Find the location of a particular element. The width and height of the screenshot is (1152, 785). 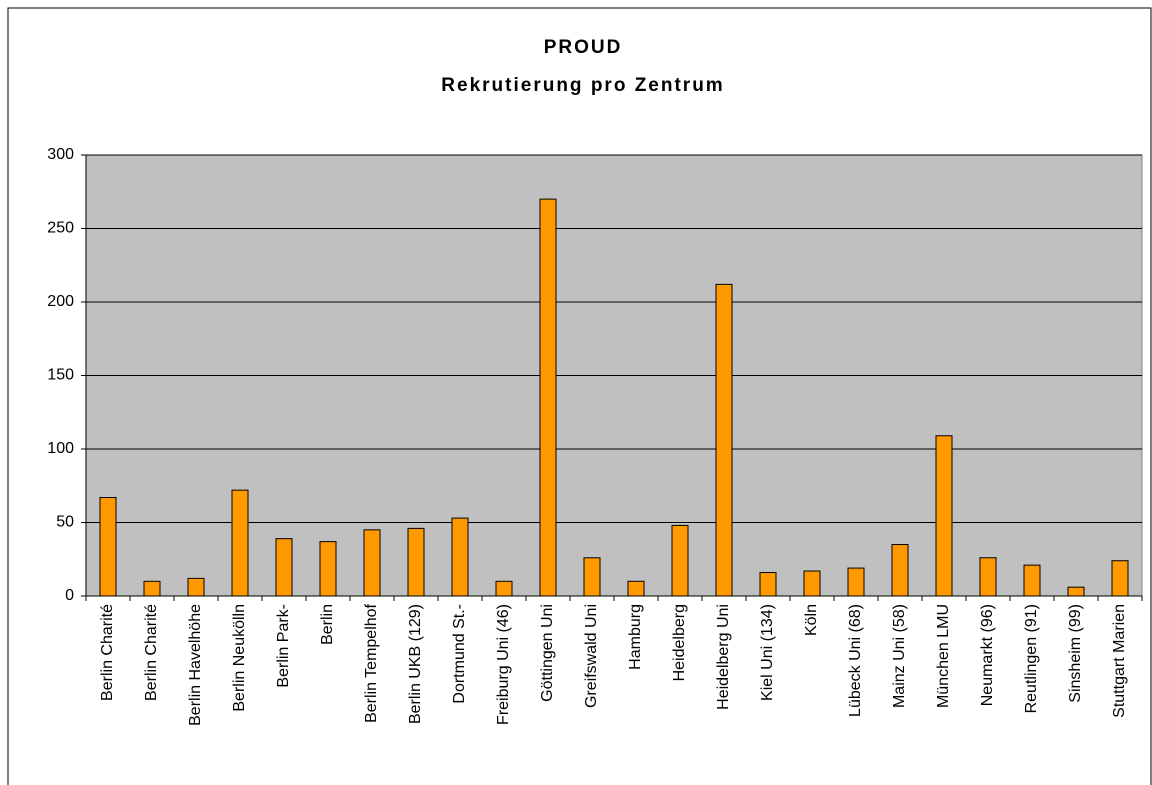

chart-subtitle: Rekrutierung pro Zentrum is located at coordinates (582, 85).